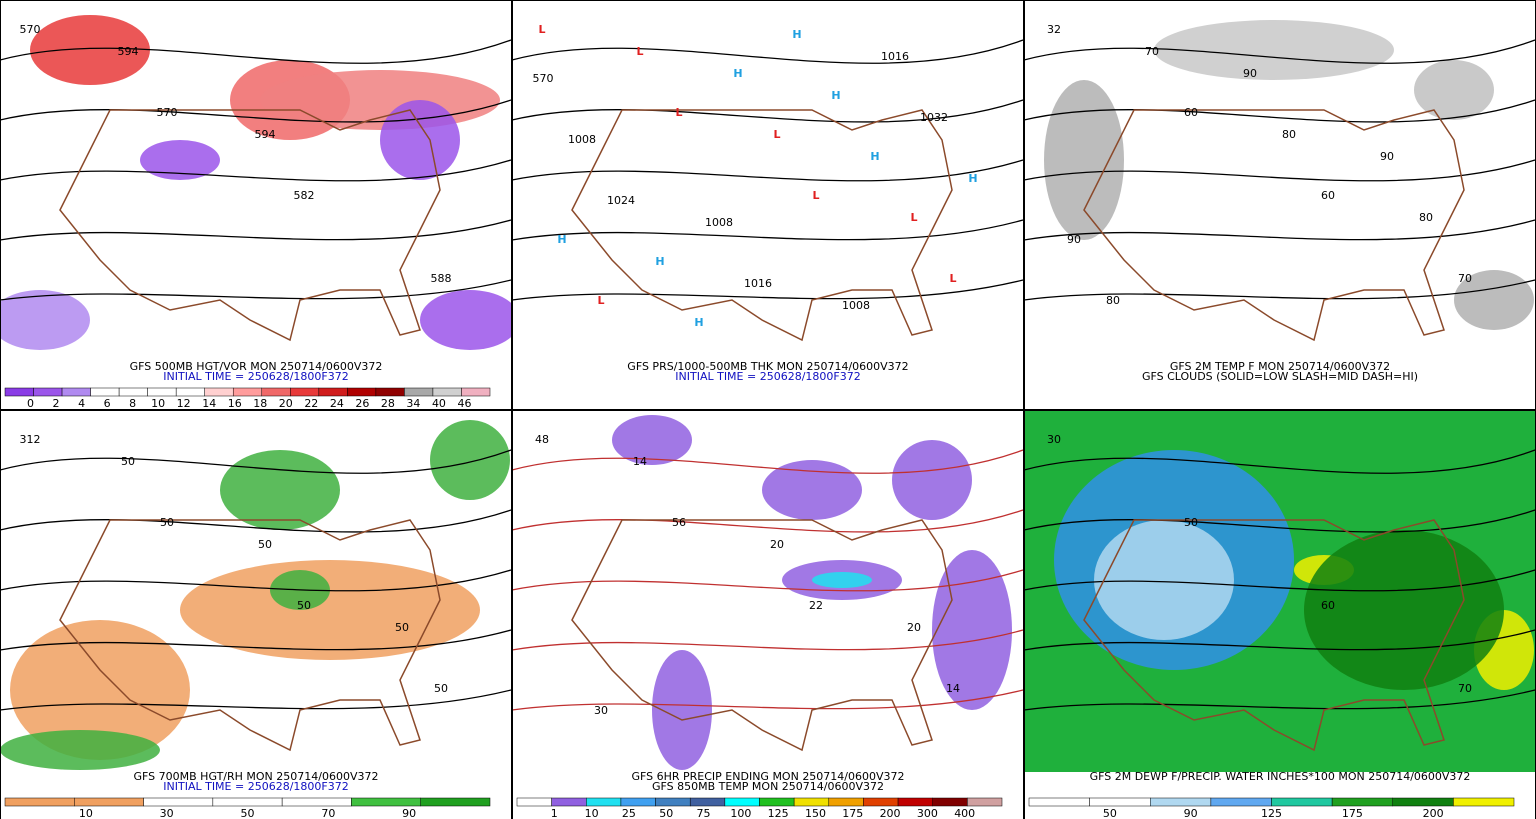 This screenshot has width=1536, height=819. What do you see at coordinates (679, 522) in the screenshot?
I see `map-label: 56` at bounding box center [679, 522].